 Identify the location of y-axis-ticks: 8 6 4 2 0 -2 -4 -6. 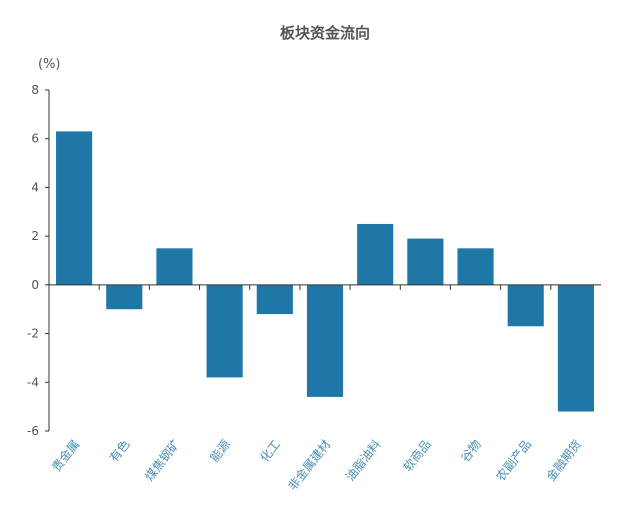
(38, 260).